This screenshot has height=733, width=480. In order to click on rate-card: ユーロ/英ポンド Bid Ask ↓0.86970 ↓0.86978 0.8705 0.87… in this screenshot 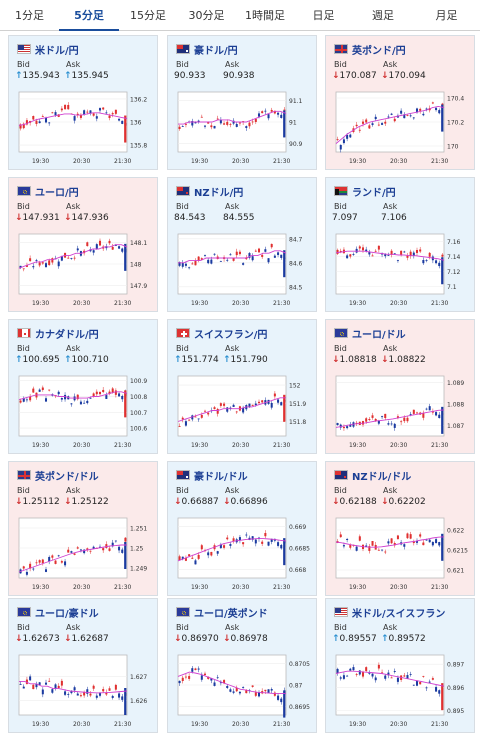, I will do `click(242, 665)`.